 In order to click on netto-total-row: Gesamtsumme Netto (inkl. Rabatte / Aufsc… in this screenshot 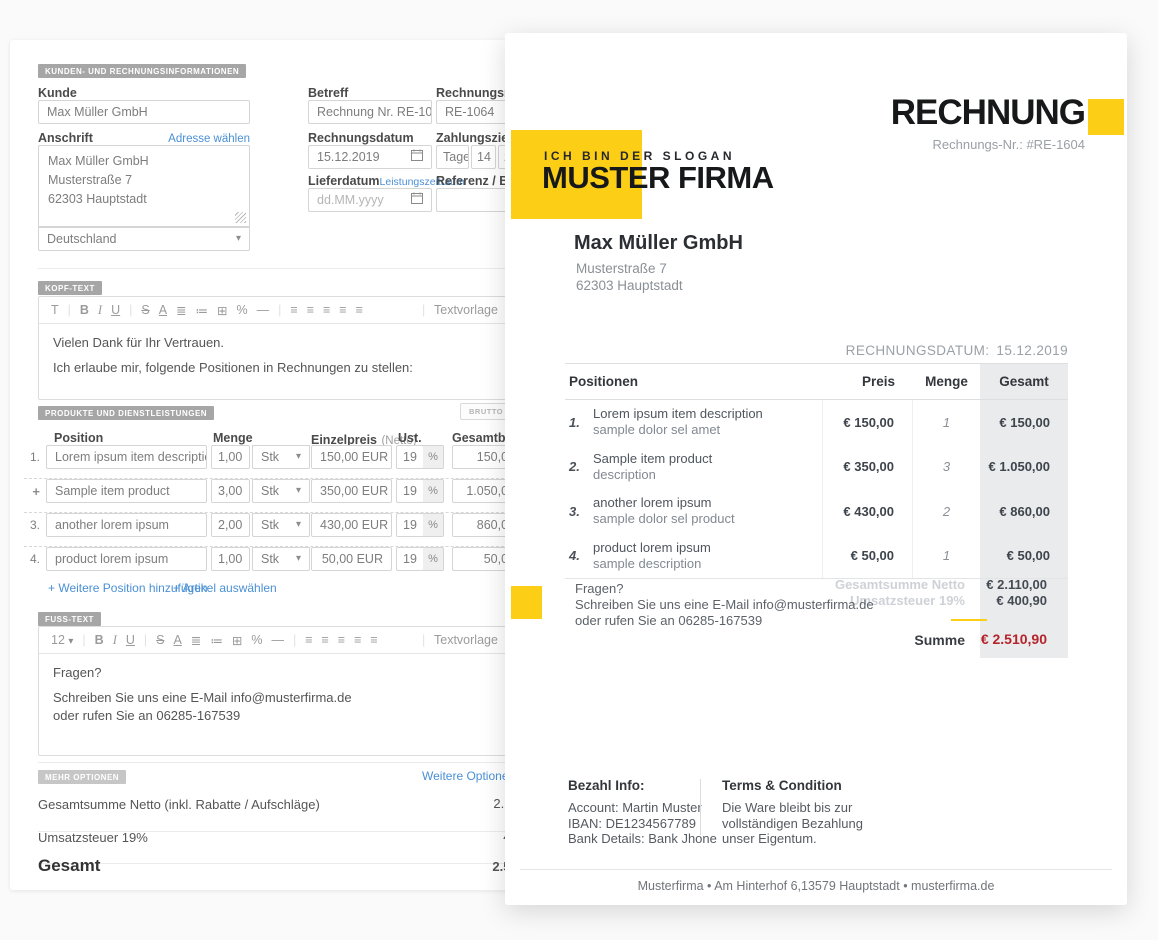, I will do `click(290, 814)`.